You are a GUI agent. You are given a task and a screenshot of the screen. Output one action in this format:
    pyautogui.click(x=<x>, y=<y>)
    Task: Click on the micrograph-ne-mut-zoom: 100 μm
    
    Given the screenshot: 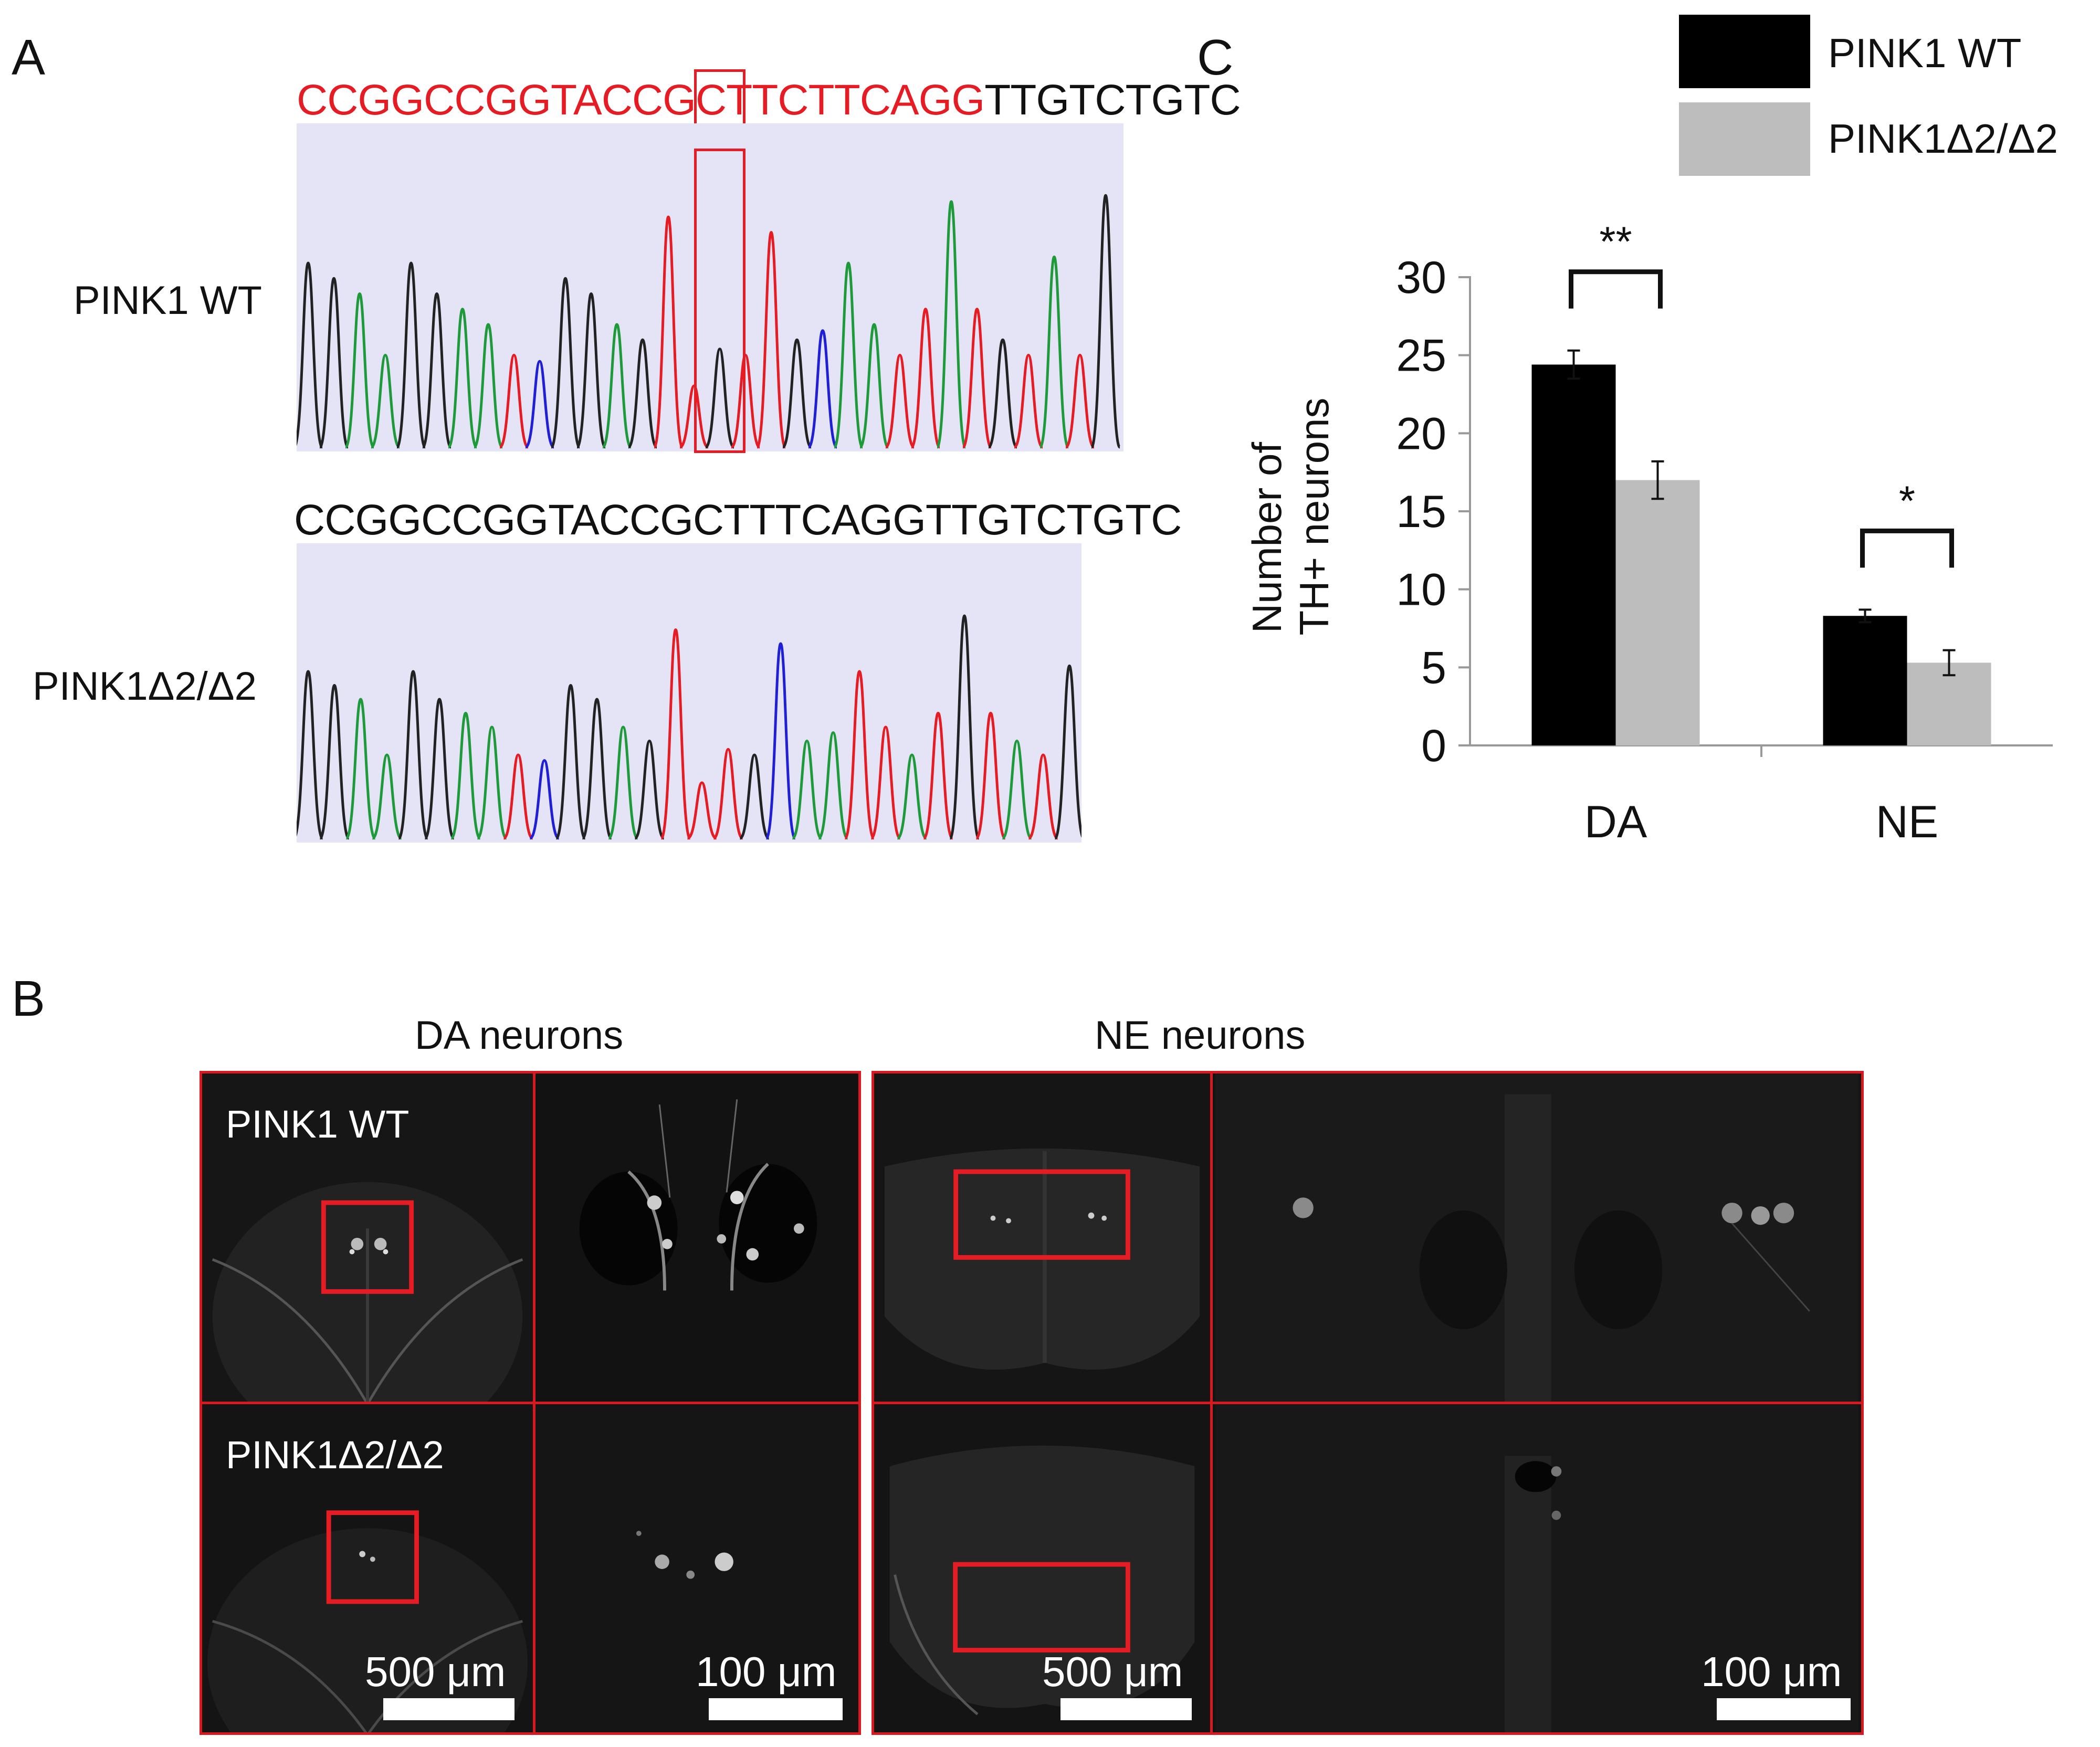 What is the action you would take?
    pyautogui.click(x=1537, y=1568)
    